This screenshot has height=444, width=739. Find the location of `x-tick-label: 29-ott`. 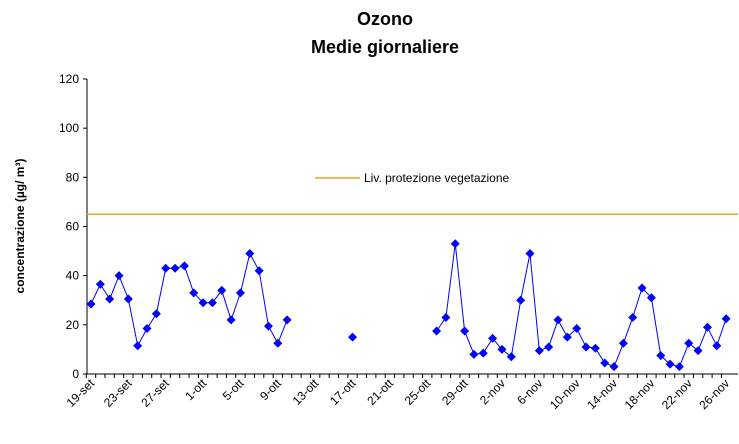

x-tick-label: 29-ott is located at coordinates (455, 392).